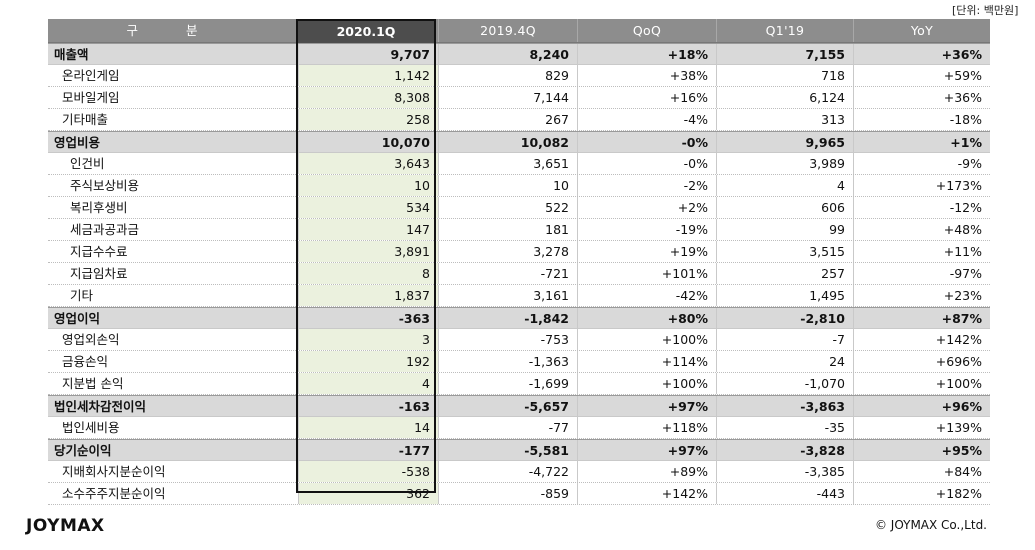 Image resolution: width=1035 pixels, height=550 pixels. Describe the element at coordinates (921, 163) in the screenshot. I see `value-yoy: -9%` at that location.